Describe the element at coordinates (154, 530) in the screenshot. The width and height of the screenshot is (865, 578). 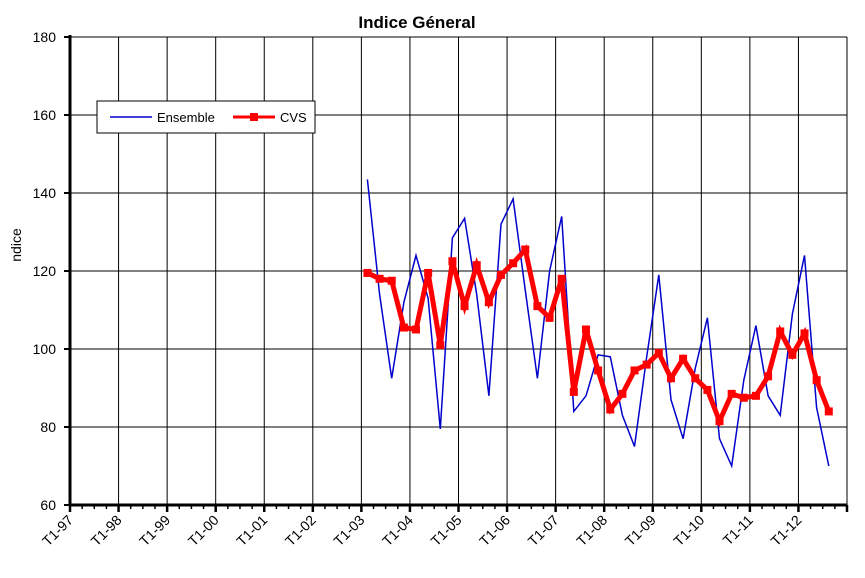
I see `x-tick-label: T1-99` at that location.